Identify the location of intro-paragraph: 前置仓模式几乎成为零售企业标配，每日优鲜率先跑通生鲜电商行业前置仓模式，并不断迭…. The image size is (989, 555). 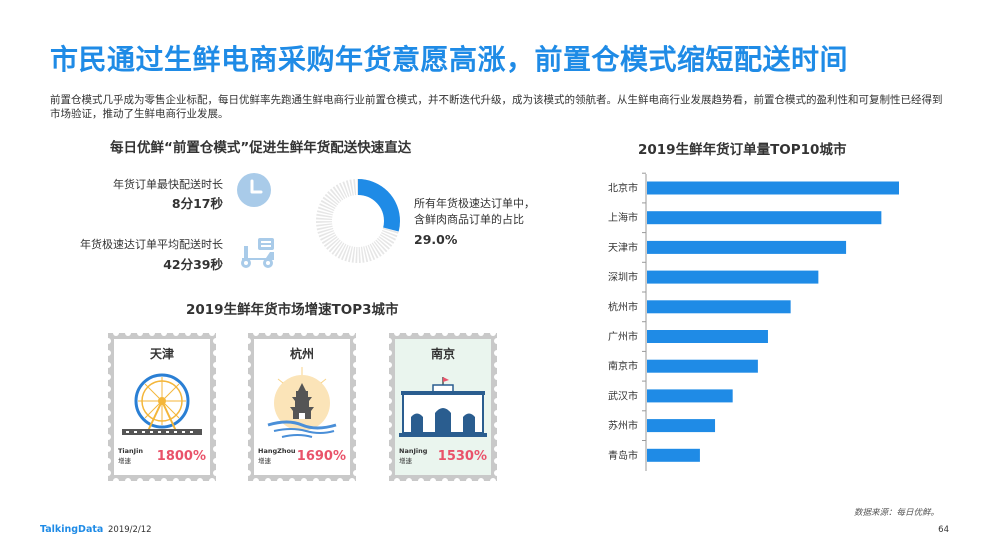
(496, 107).